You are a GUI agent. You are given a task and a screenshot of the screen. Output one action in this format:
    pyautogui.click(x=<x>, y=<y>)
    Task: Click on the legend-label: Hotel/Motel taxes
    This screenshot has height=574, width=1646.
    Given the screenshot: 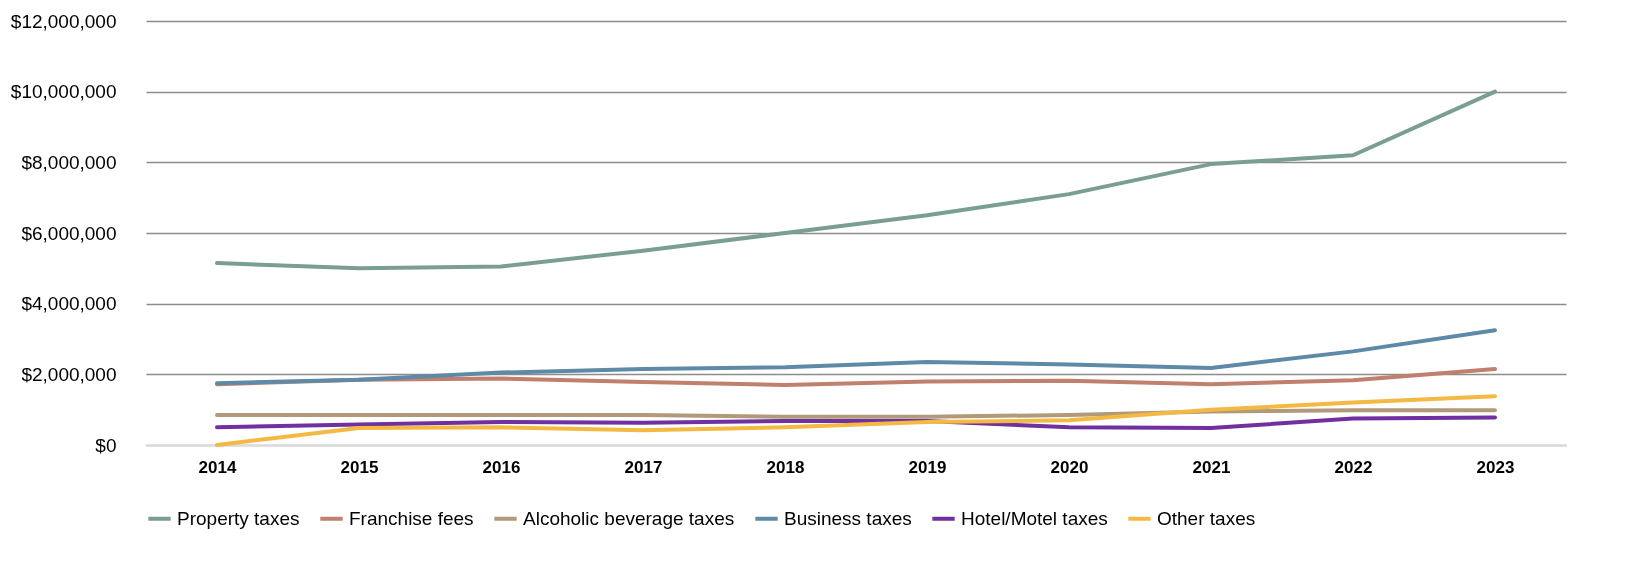 What is the action you would take?
    pyautogui.click(x=1034, y=518)
    